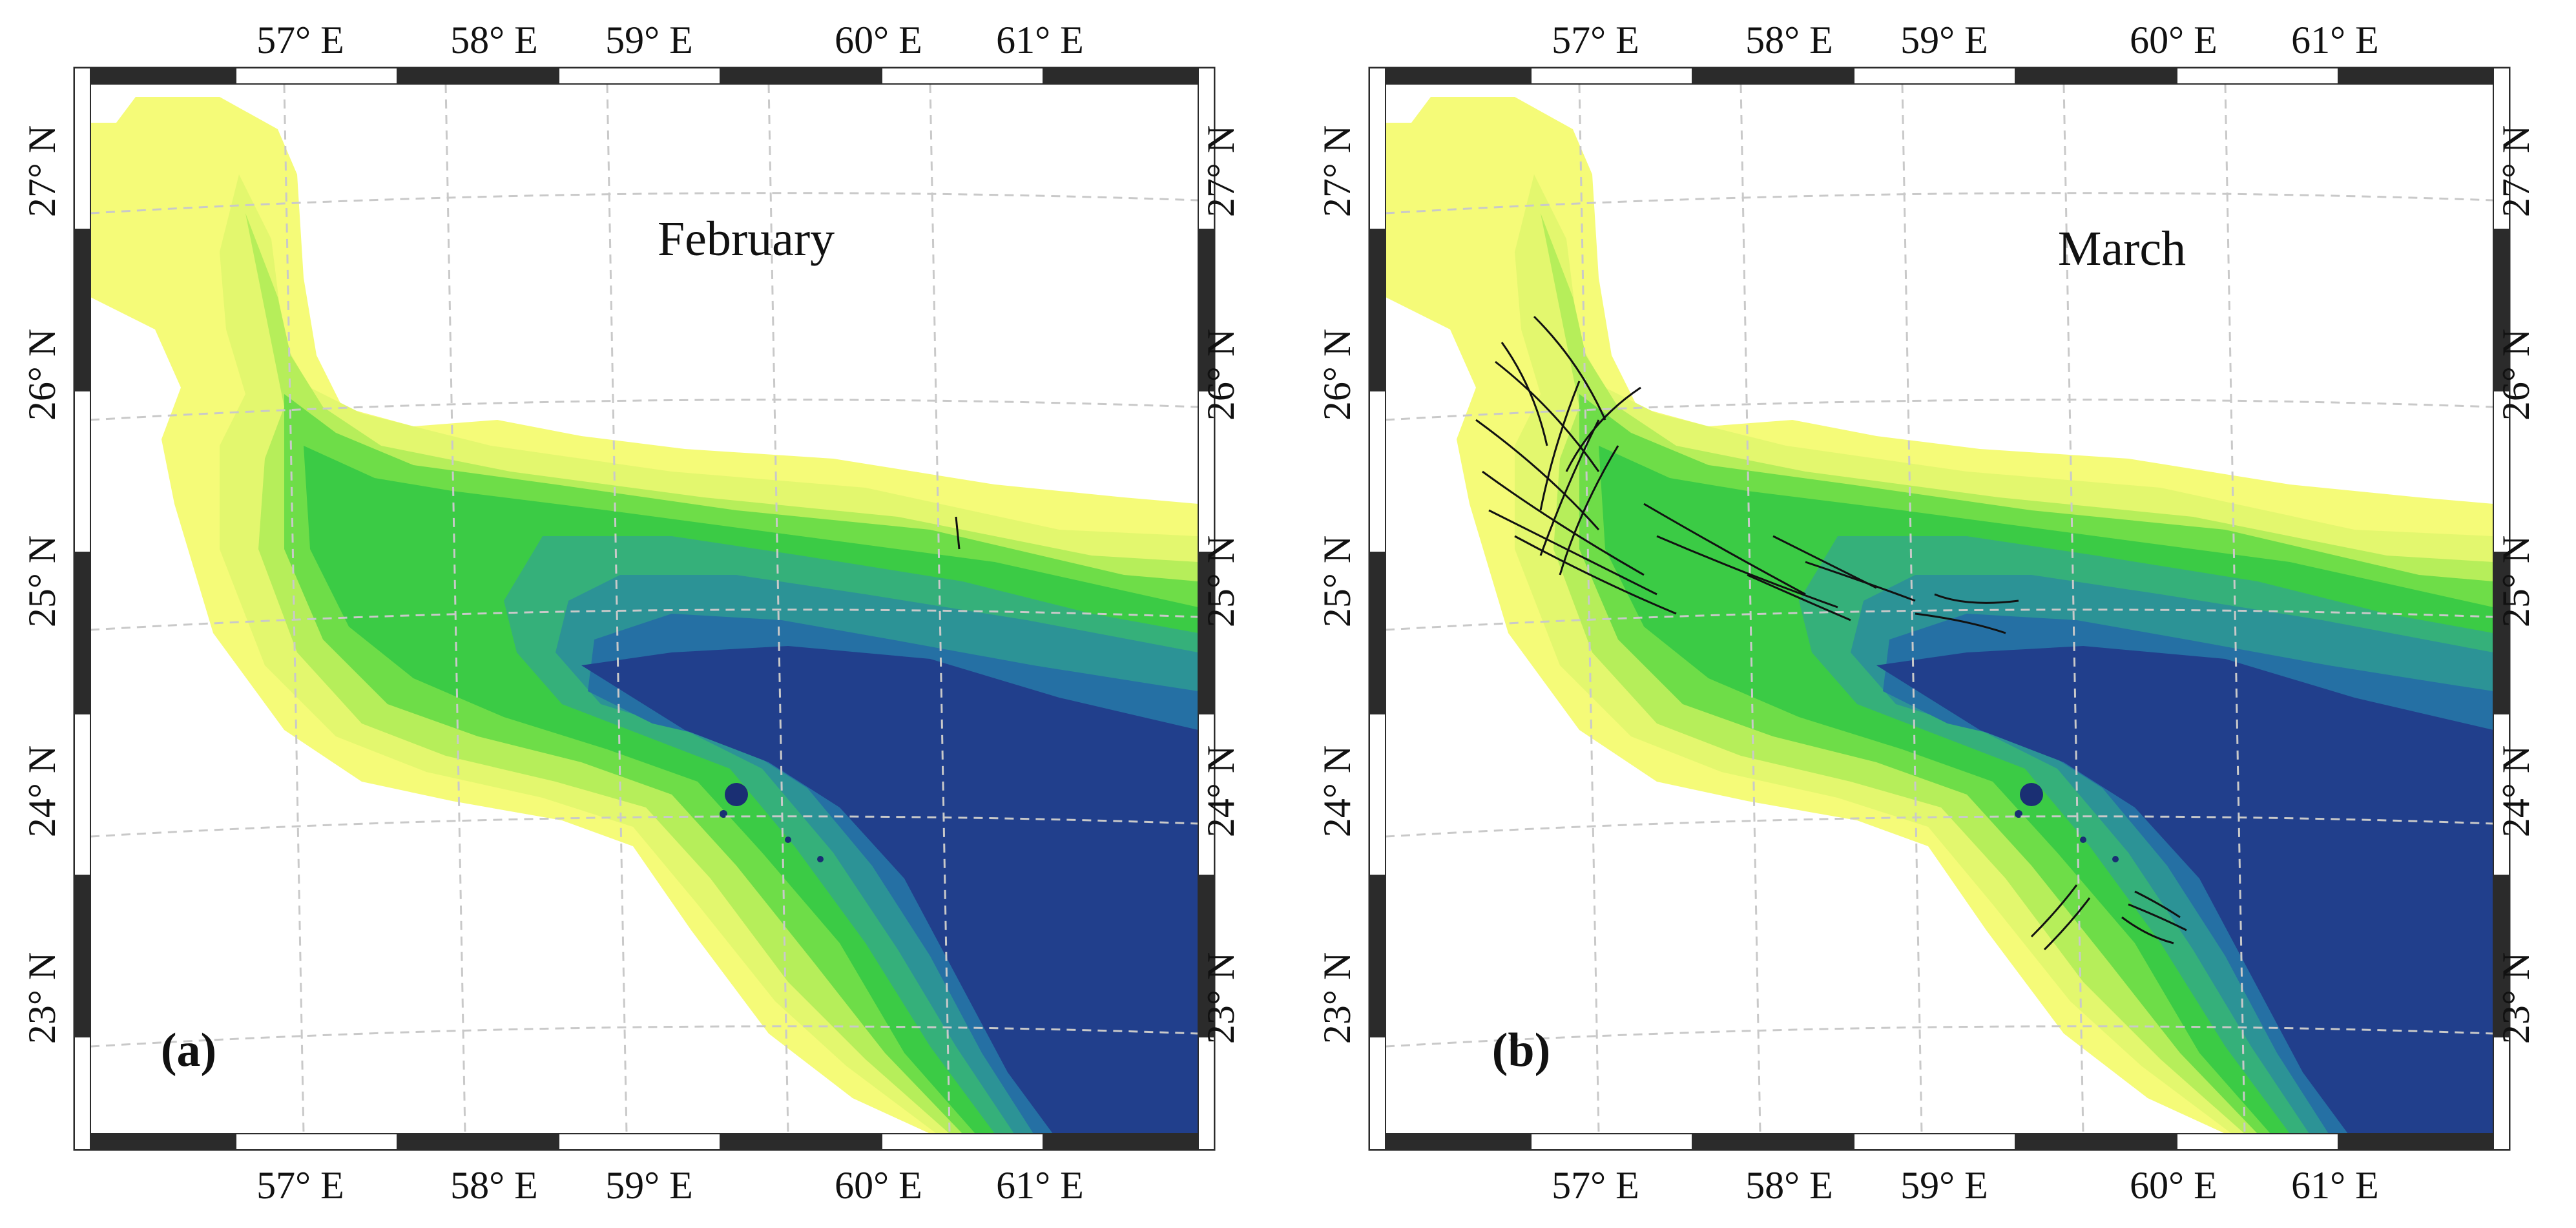  I want to click on panel-label: (a), so click(188, 1050).